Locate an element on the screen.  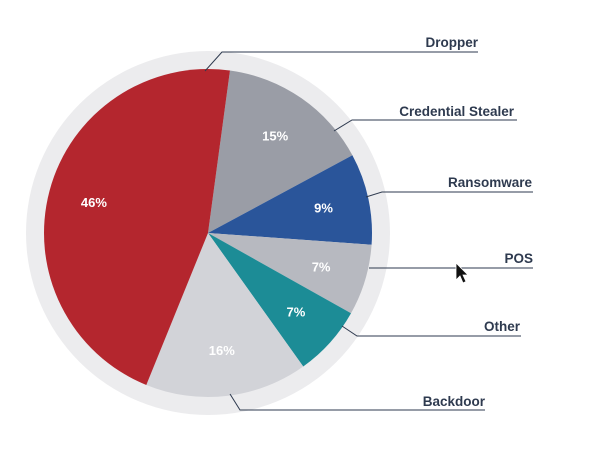
category-label-ransomware: Ransomware is located at coordinates (490, 182).